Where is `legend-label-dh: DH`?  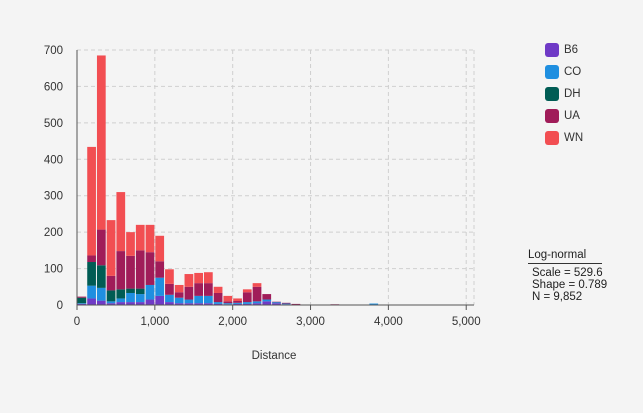
legend-label-dh: DH is located at coordinates (572, 94).